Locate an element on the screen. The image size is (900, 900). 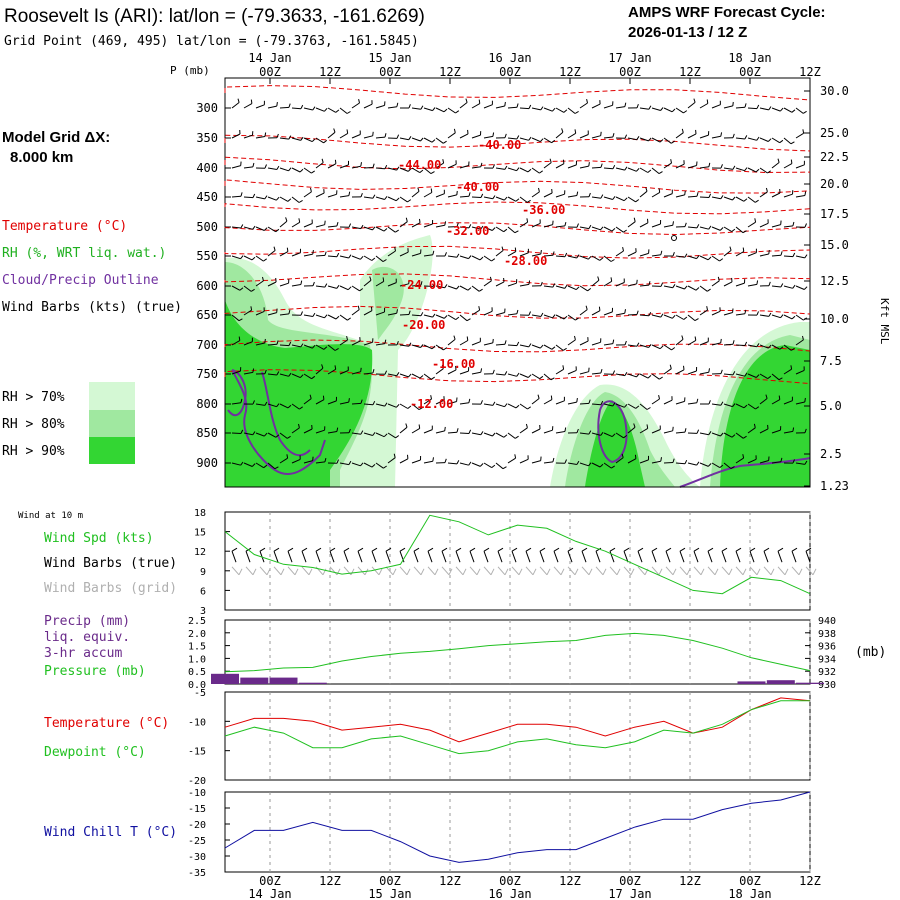
pressure-tick-label: 600 is located at coordinates (207, 286).